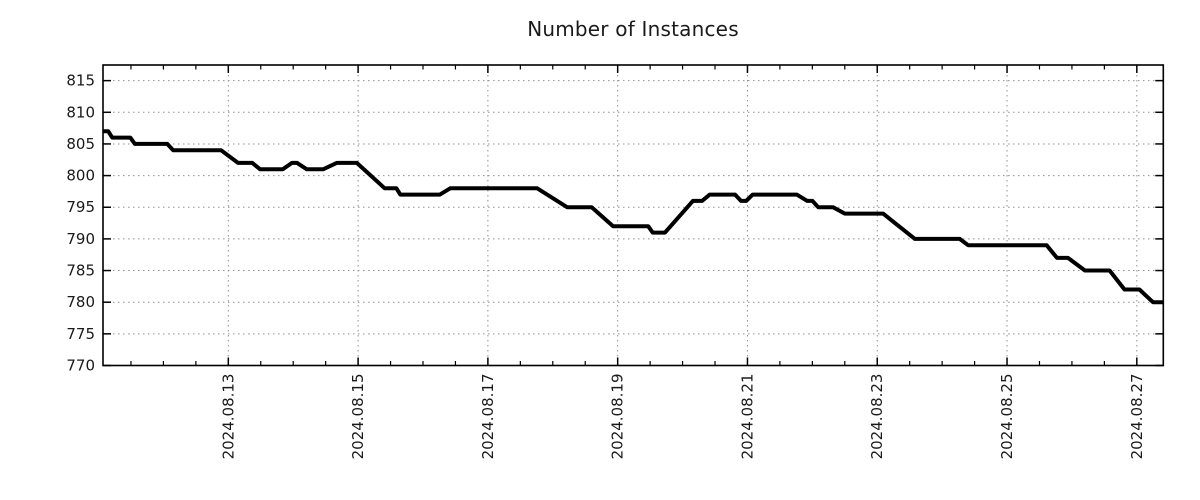  Describe the element at coordinates (80, 366) in the screenshot. I see `y-axis-tick-label: 770` at that location.